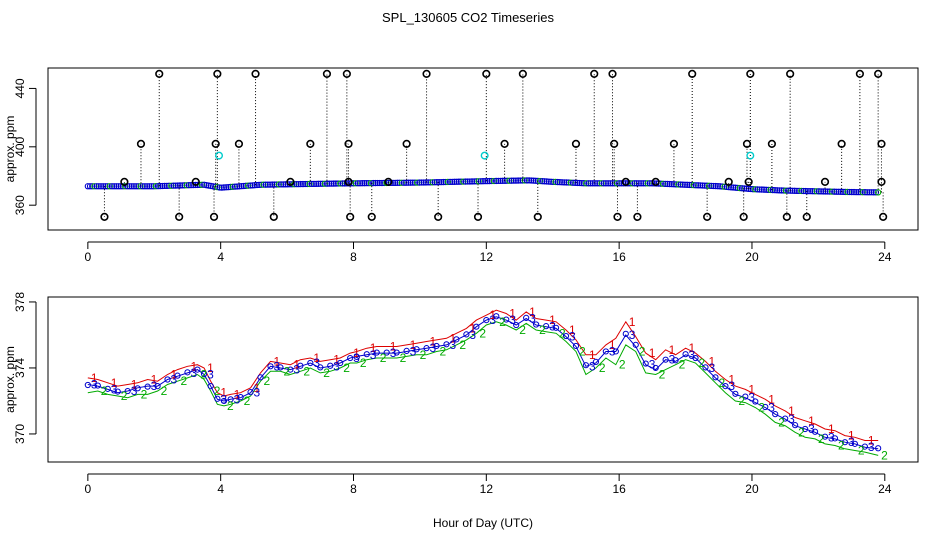  I want to click on bottom-x-tick-label: 8, so click(353, 489).